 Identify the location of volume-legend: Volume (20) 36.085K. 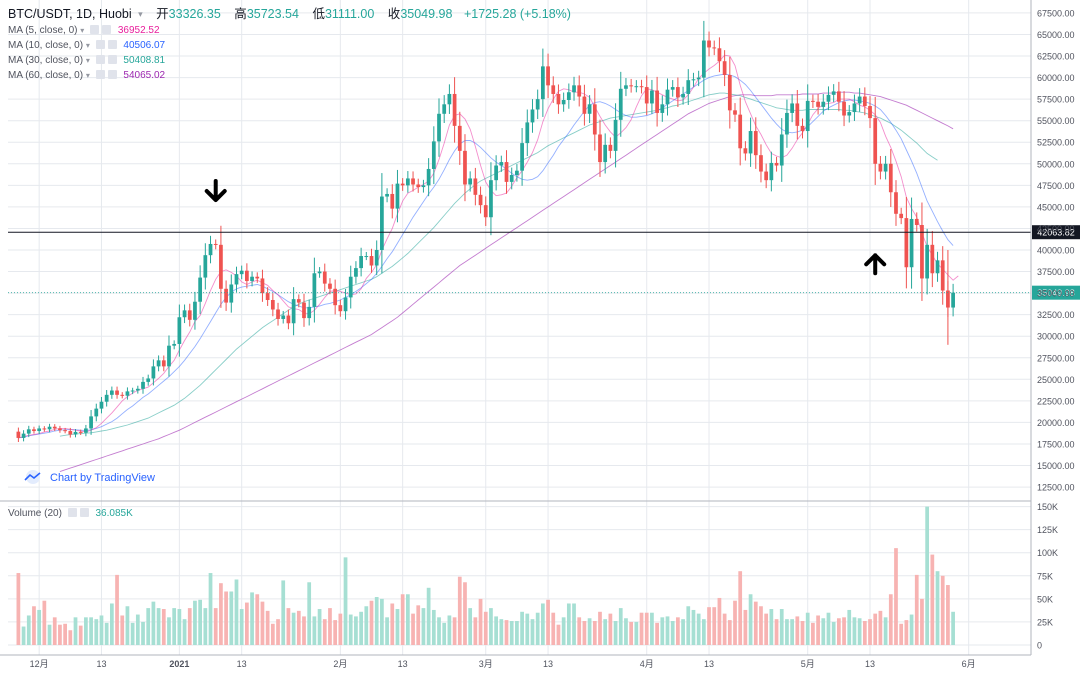
(70, 514).